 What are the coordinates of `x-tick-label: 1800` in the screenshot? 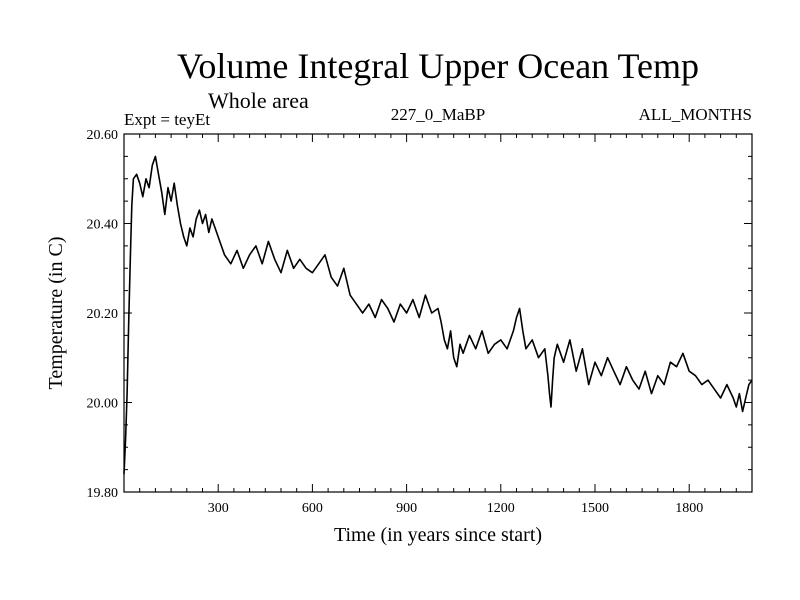 It's located at (689, 508).